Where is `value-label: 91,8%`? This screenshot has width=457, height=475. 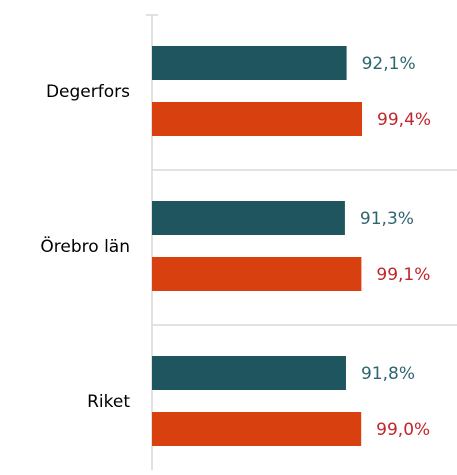
value-label: 91,8% is located at coordinates (388, 374).